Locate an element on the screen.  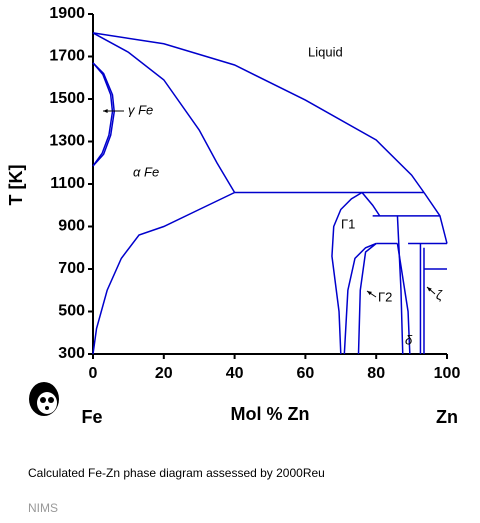
y-tick-label: 1100 is located at coordinates (67, 183).